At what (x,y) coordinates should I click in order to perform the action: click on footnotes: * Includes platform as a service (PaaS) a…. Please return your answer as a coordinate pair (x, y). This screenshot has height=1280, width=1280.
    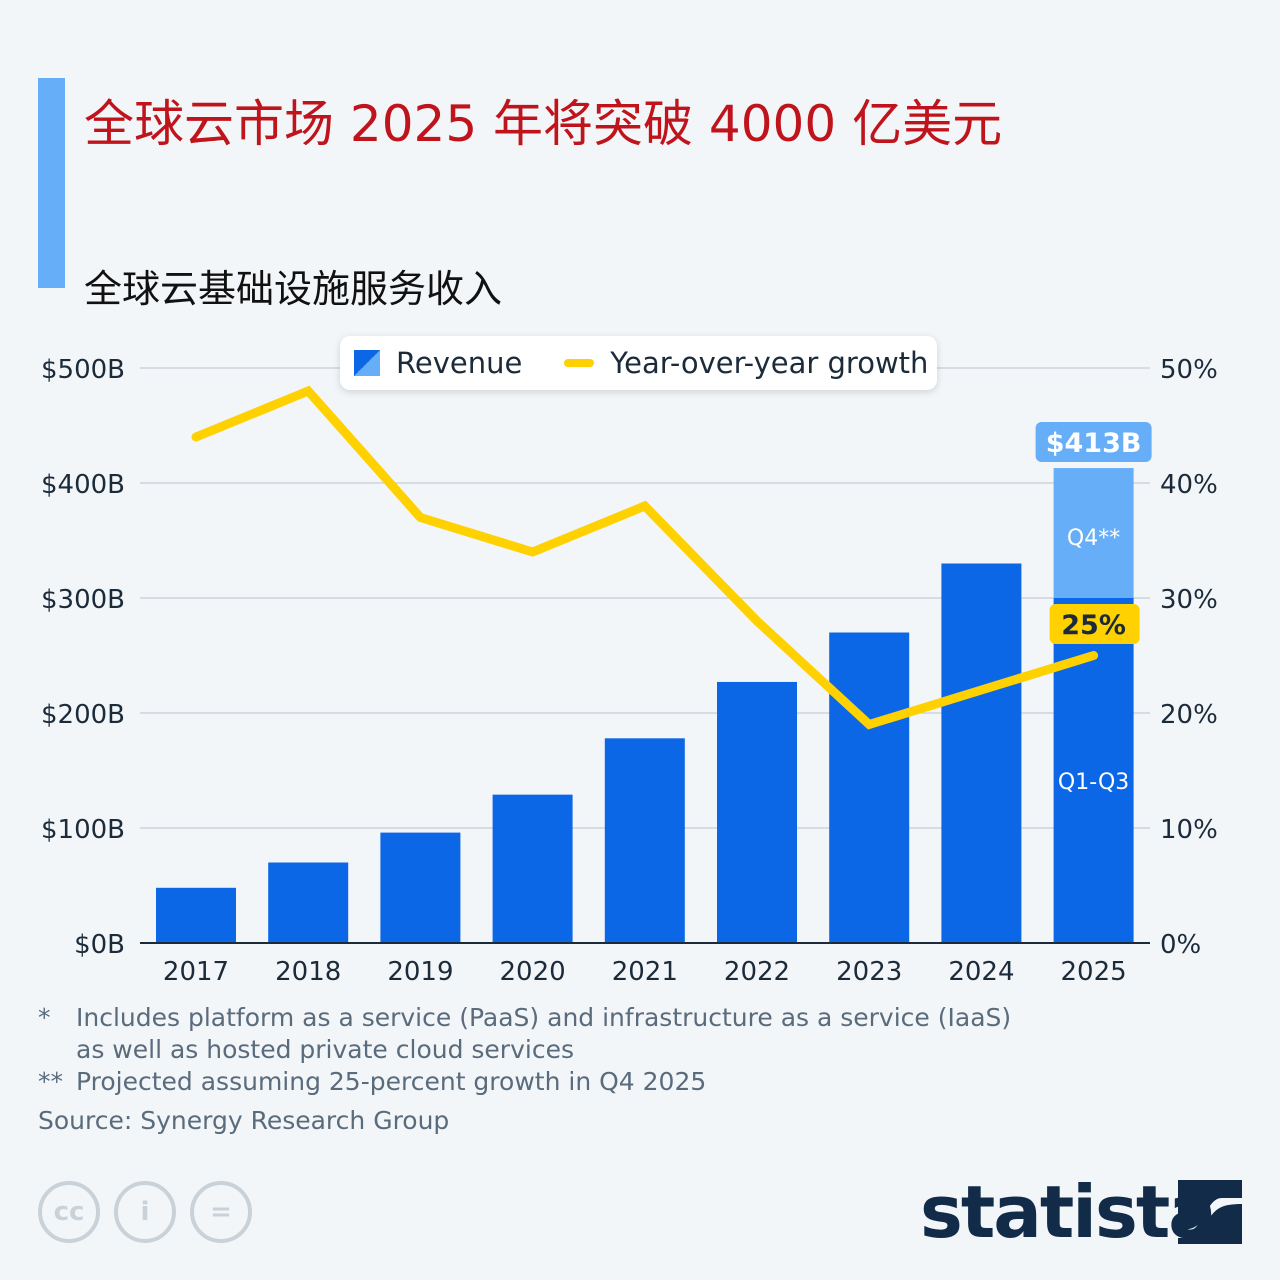
    Looking at the image, I should click on (524, 1050).